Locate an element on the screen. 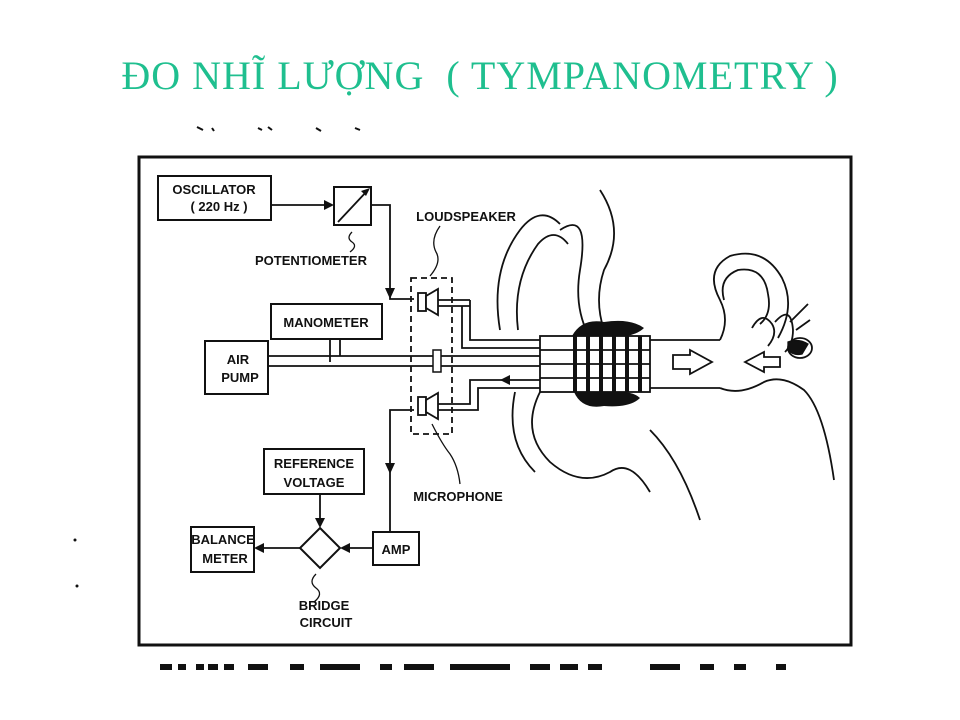 This screenshot has height=720, width=960. page-title: ĐO NHĨ LƯỢNG ( TYMPANOMETRY ) is located at coordinates (480, 75).